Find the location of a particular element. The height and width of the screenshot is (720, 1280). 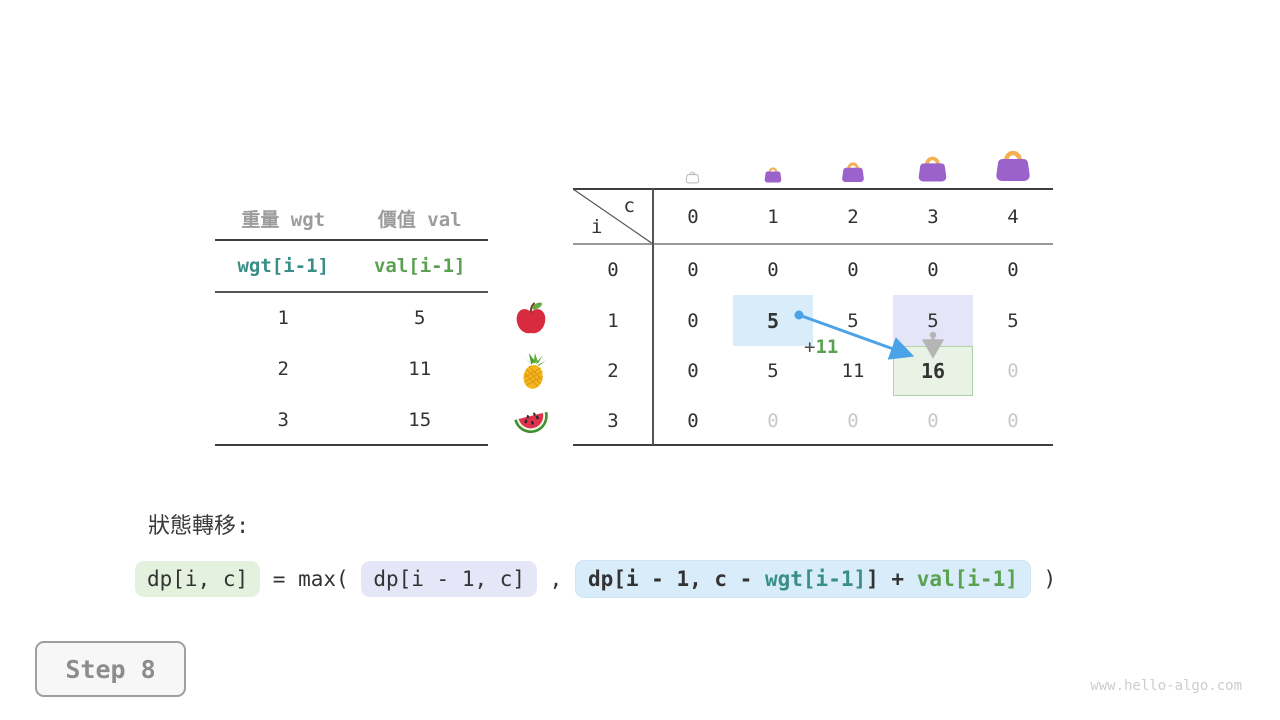

step-badge: Step 8 is located at coordinates (110, 669).